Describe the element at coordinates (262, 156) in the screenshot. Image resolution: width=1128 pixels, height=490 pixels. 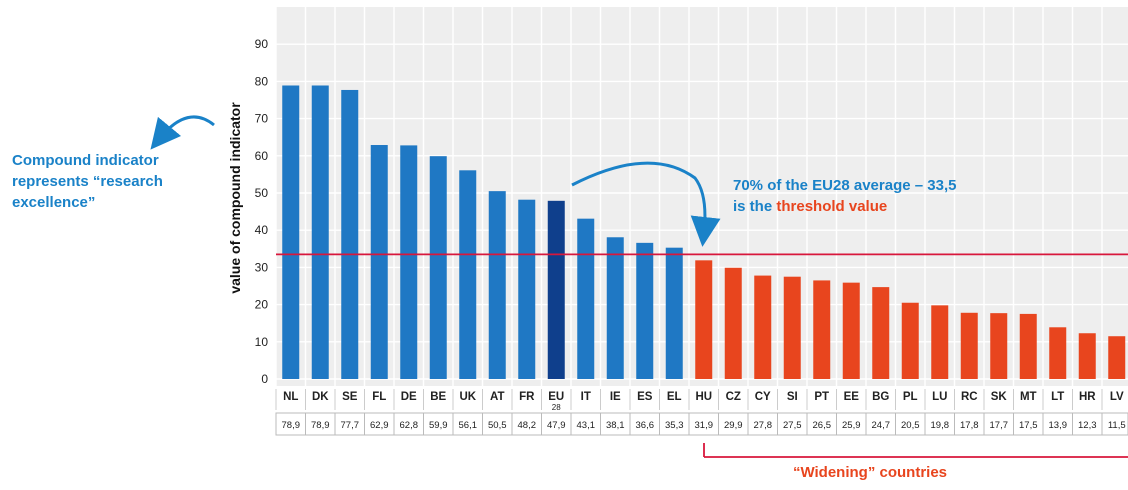
I see `y-tick-label: 60` at that location.